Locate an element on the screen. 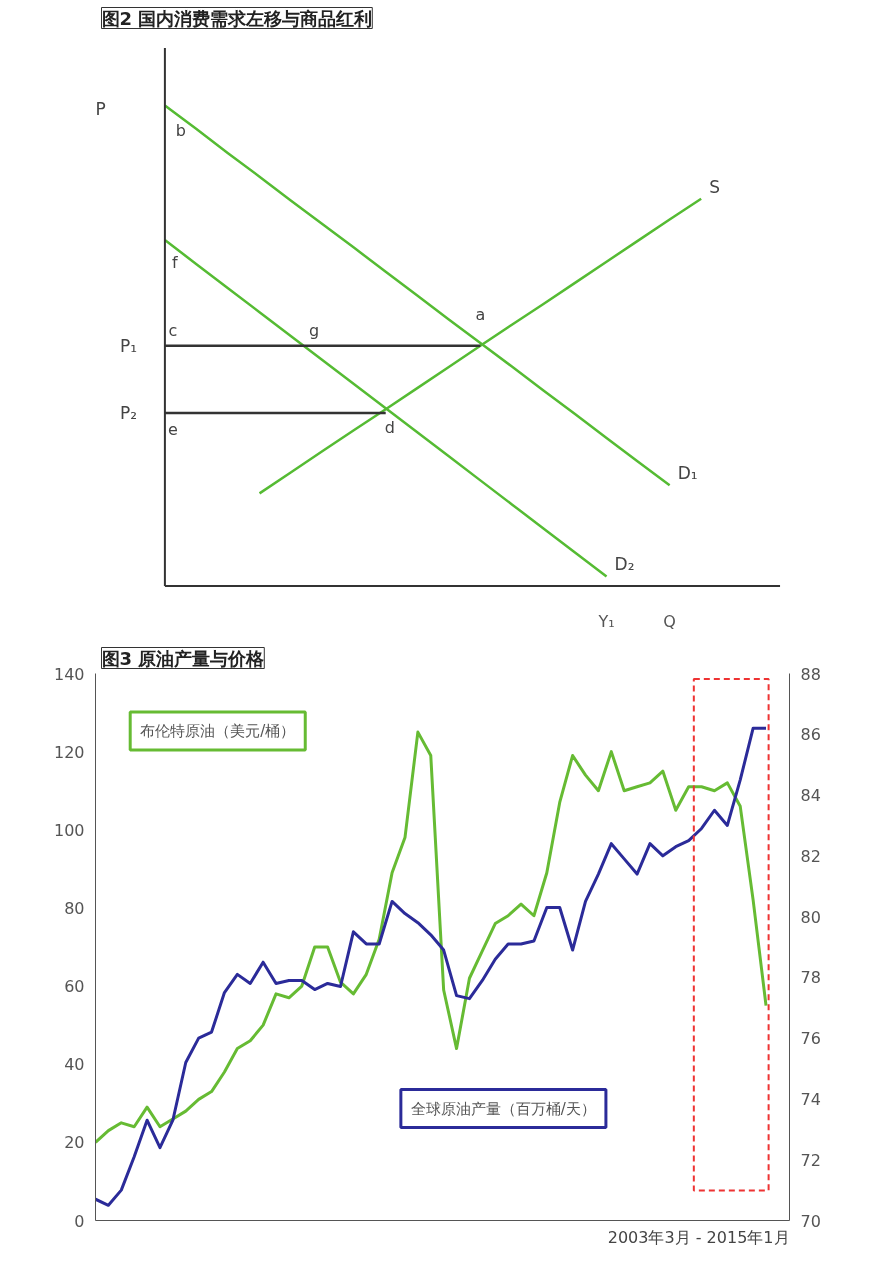 This screenshot has height=1270, width=869. y2-tick-label: 86 is located at coordinates (810, 735).